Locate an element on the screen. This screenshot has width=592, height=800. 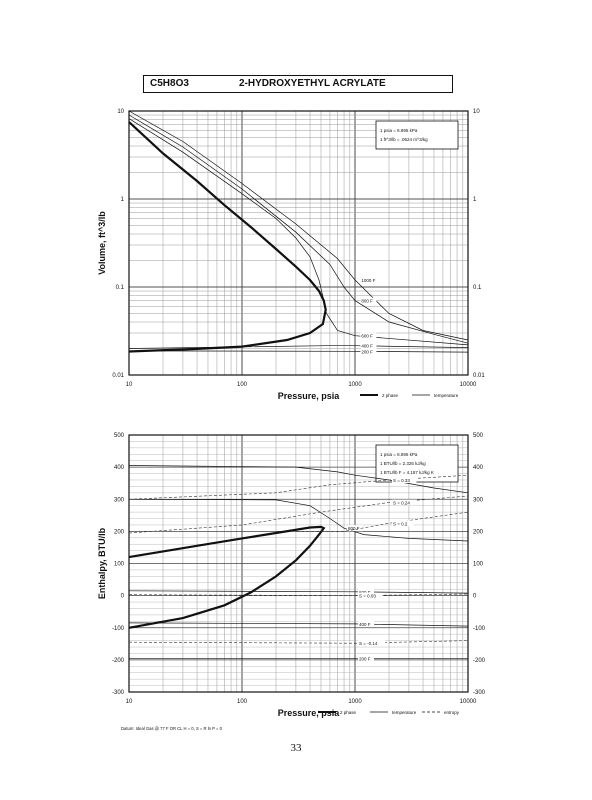
chart2-y-tick-label-right: 300 is located at coordinates (478, 500).